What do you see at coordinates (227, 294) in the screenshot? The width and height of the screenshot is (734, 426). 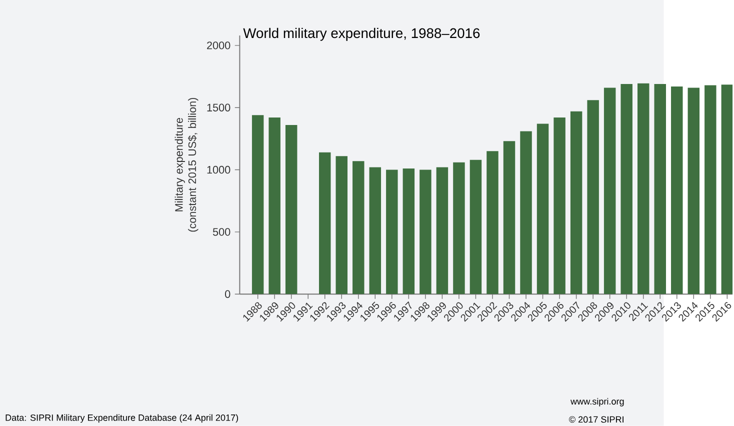 I see `y-tick-label: 0` at bounding box center [227, 294].